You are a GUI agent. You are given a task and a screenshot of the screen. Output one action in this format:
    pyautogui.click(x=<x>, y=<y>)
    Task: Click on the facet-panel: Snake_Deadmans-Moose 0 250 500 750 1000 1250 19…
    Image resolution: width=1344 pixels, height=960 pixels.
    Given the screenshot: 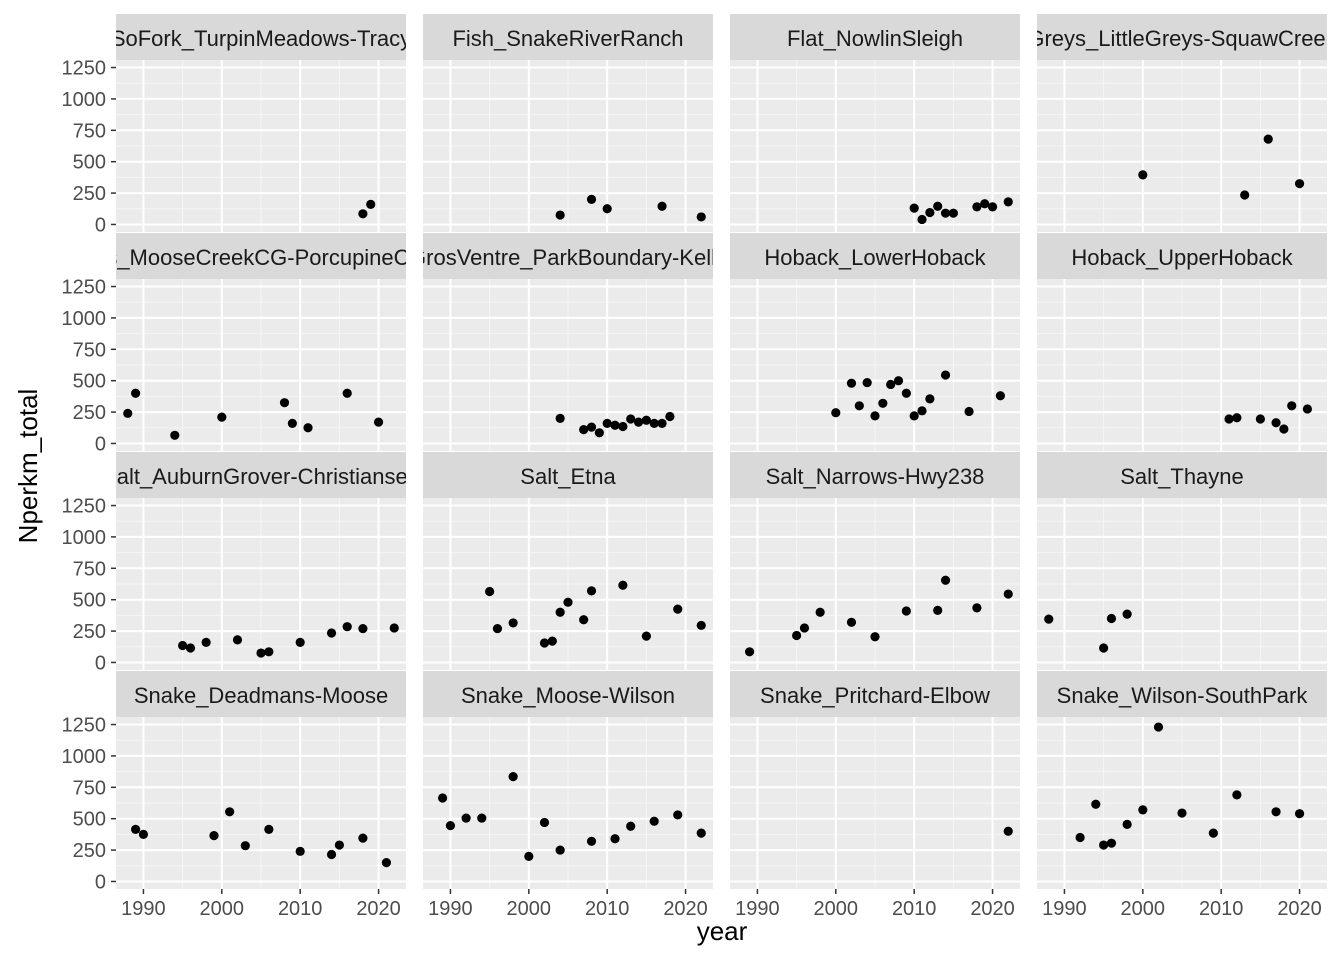 What is the action you would take?
    pyautogui.click(x=234, y=795)
    